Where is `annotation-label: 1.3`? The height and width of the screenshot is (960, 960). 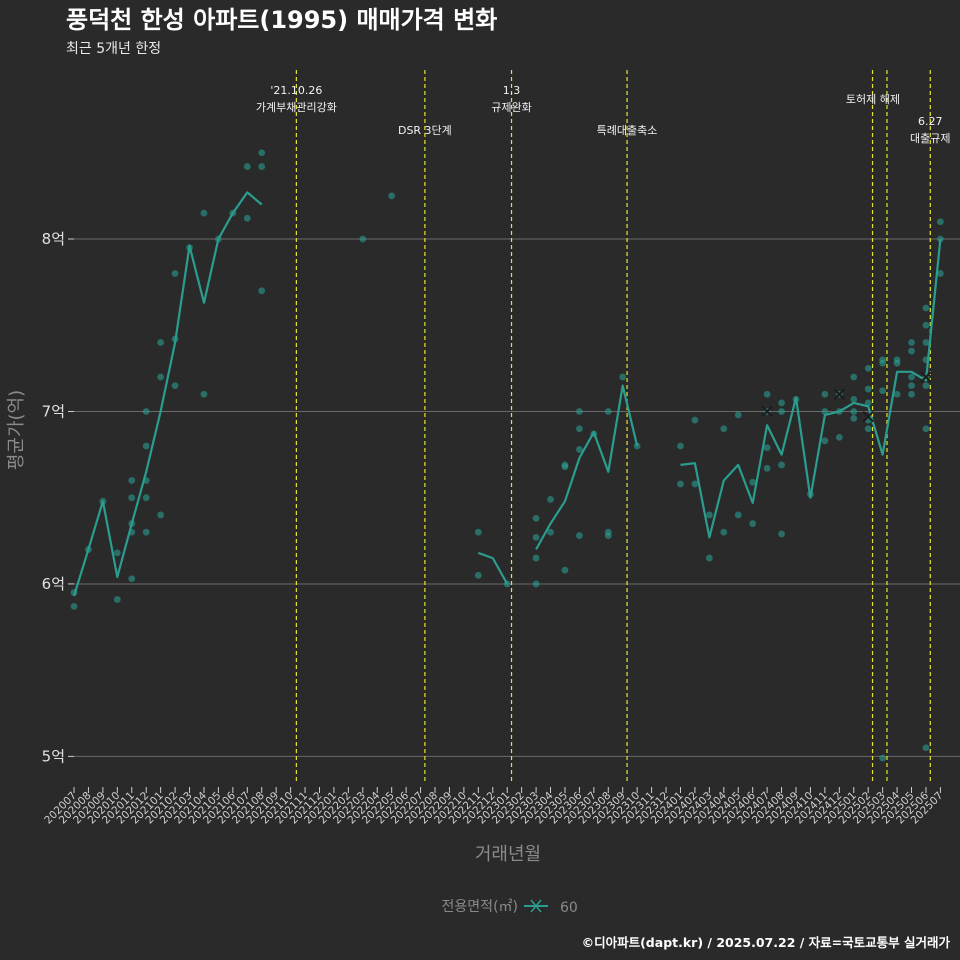 annotation-label: 1.3 is located at coordinates (512, 90).